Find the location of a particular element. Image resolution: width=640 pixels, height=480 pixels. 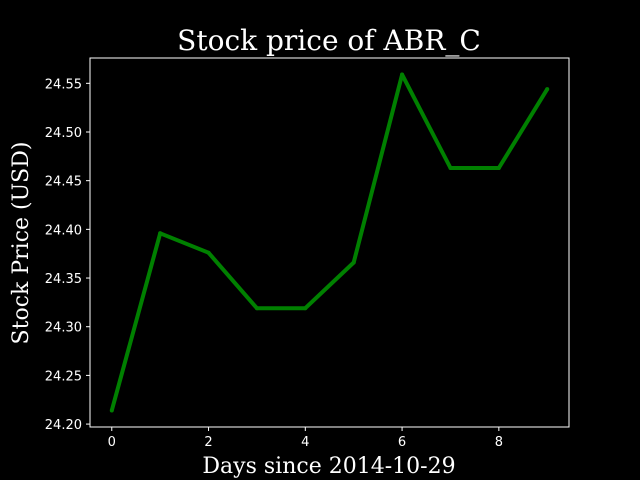

y-tick-label: 24.20 is located at coordinates (63, 425).